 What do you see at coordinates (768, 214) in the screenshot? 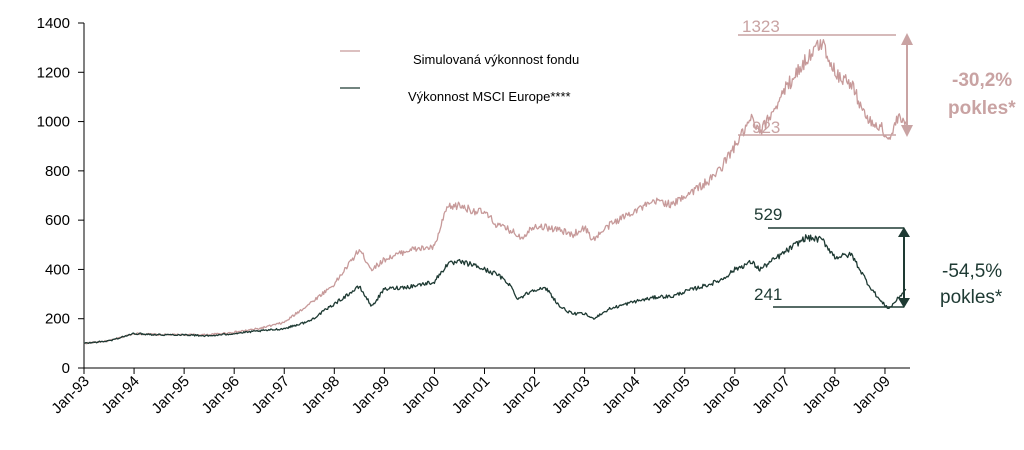
I see `msci-peak-label: 529` at bounding box center [768, 214].